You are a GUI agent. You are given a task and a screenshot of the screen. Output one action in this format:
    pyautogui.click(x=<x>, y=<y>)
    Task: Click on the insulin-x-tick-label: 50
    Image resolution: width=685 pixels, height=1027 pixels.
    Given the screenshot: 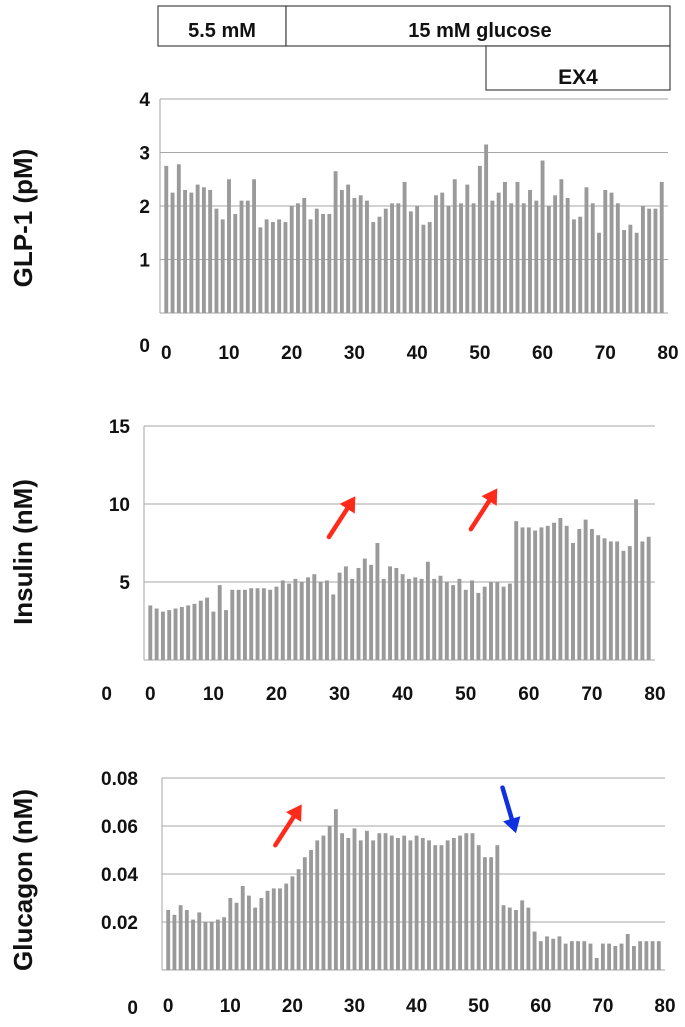 What is the action you would take?
    pyautogui.click(x=465, y=694)
    